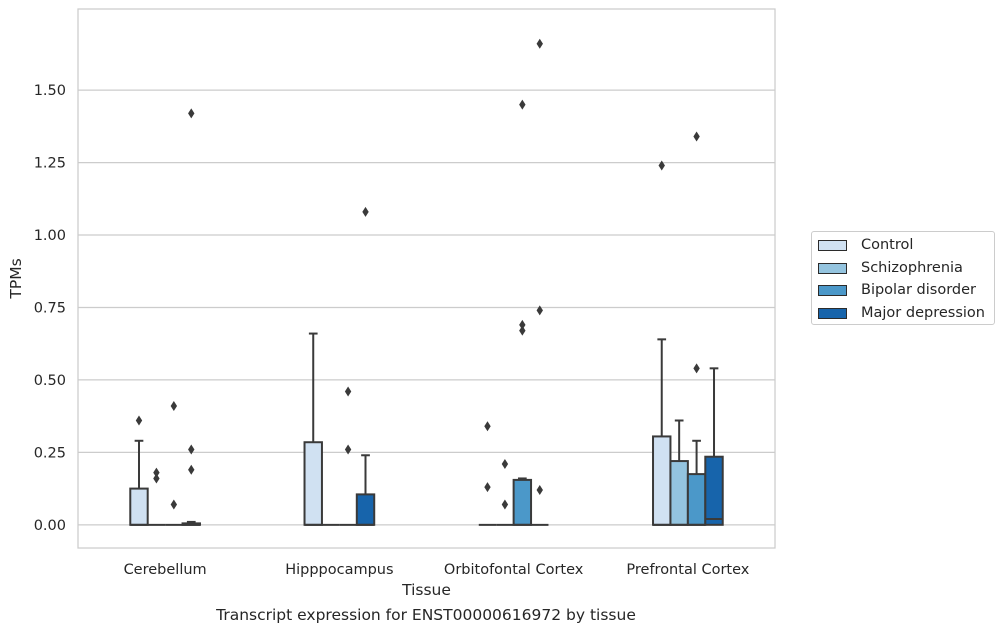 The height and width of the screenshot is (634, 1007). What do you see at coordinates (165, 570) in the screenshot?
I see `x-tick-label: Cerebellum` at bounding box center [165, 570].